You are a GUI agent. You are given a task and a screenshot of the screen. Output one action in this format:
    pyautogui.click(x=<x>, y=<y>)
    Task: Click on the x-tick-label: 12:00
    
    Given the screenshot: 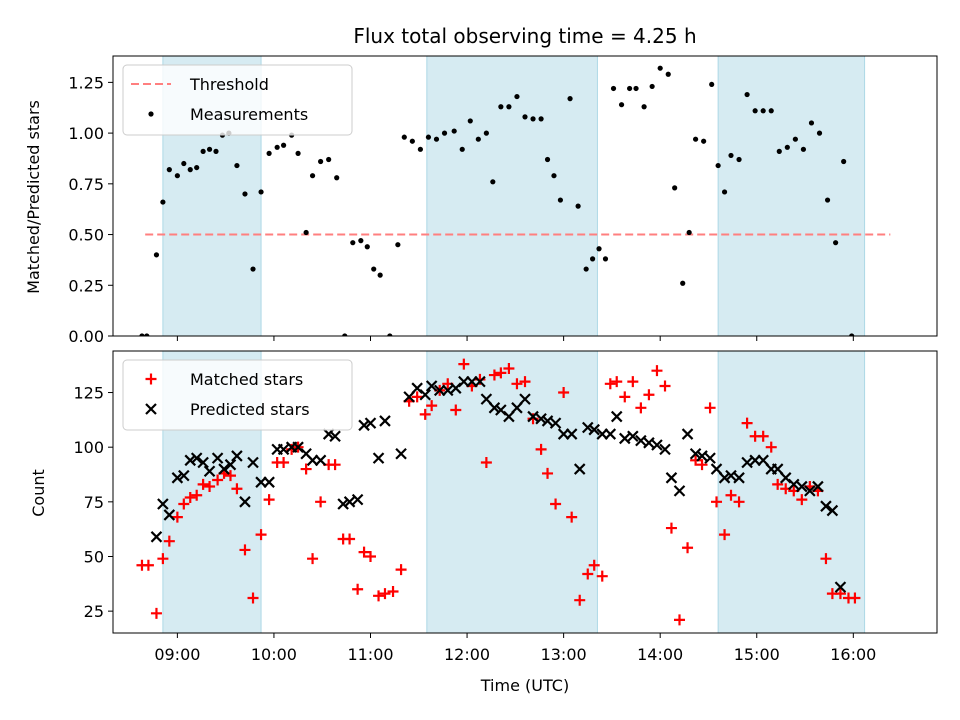 What is the action you would take?
    pyautogui.click(x=467, y=654)
    